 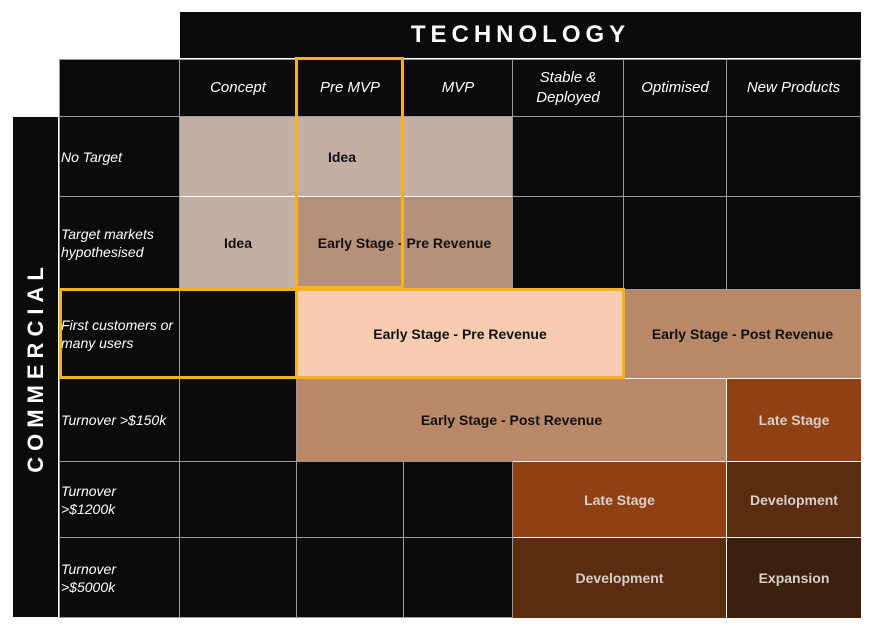 I want to click on technology-header: TECHNOLOGY, so click(x=520, y=35).